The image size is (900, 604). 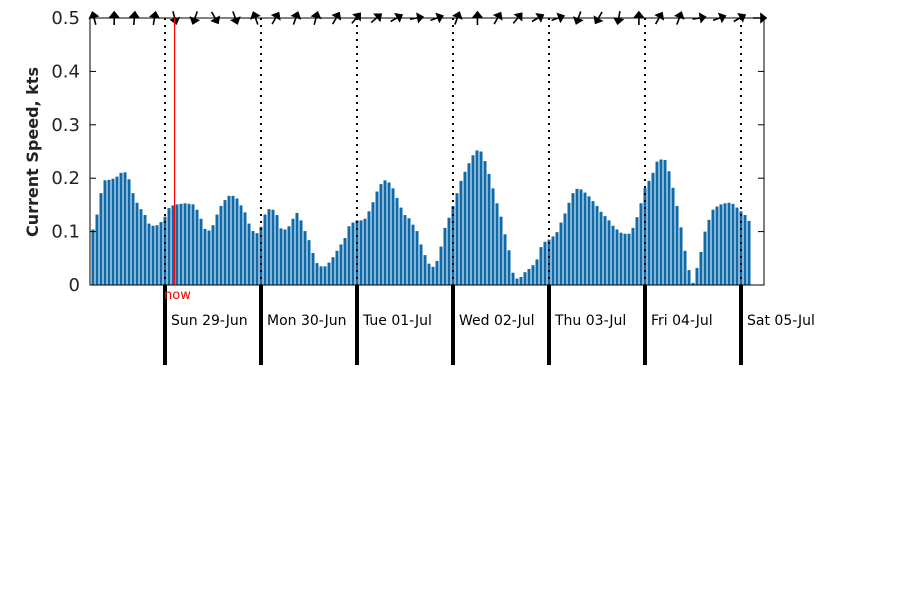 I want to click on day-label: Tue 01-Jul, so click(x=397, y=321).